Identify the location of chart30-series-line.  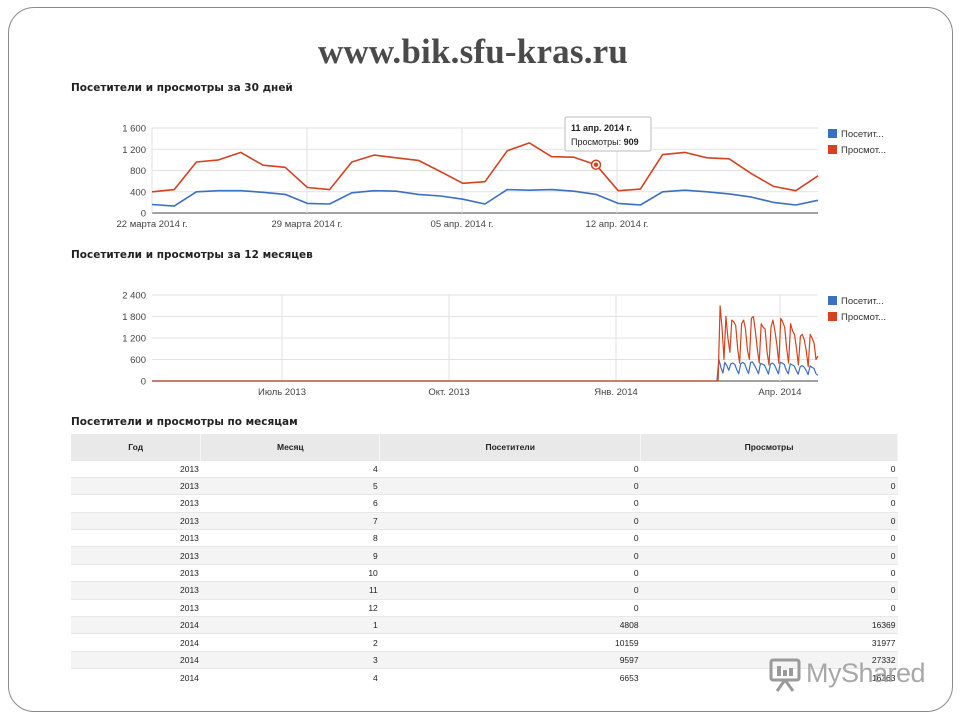
(485, 167).